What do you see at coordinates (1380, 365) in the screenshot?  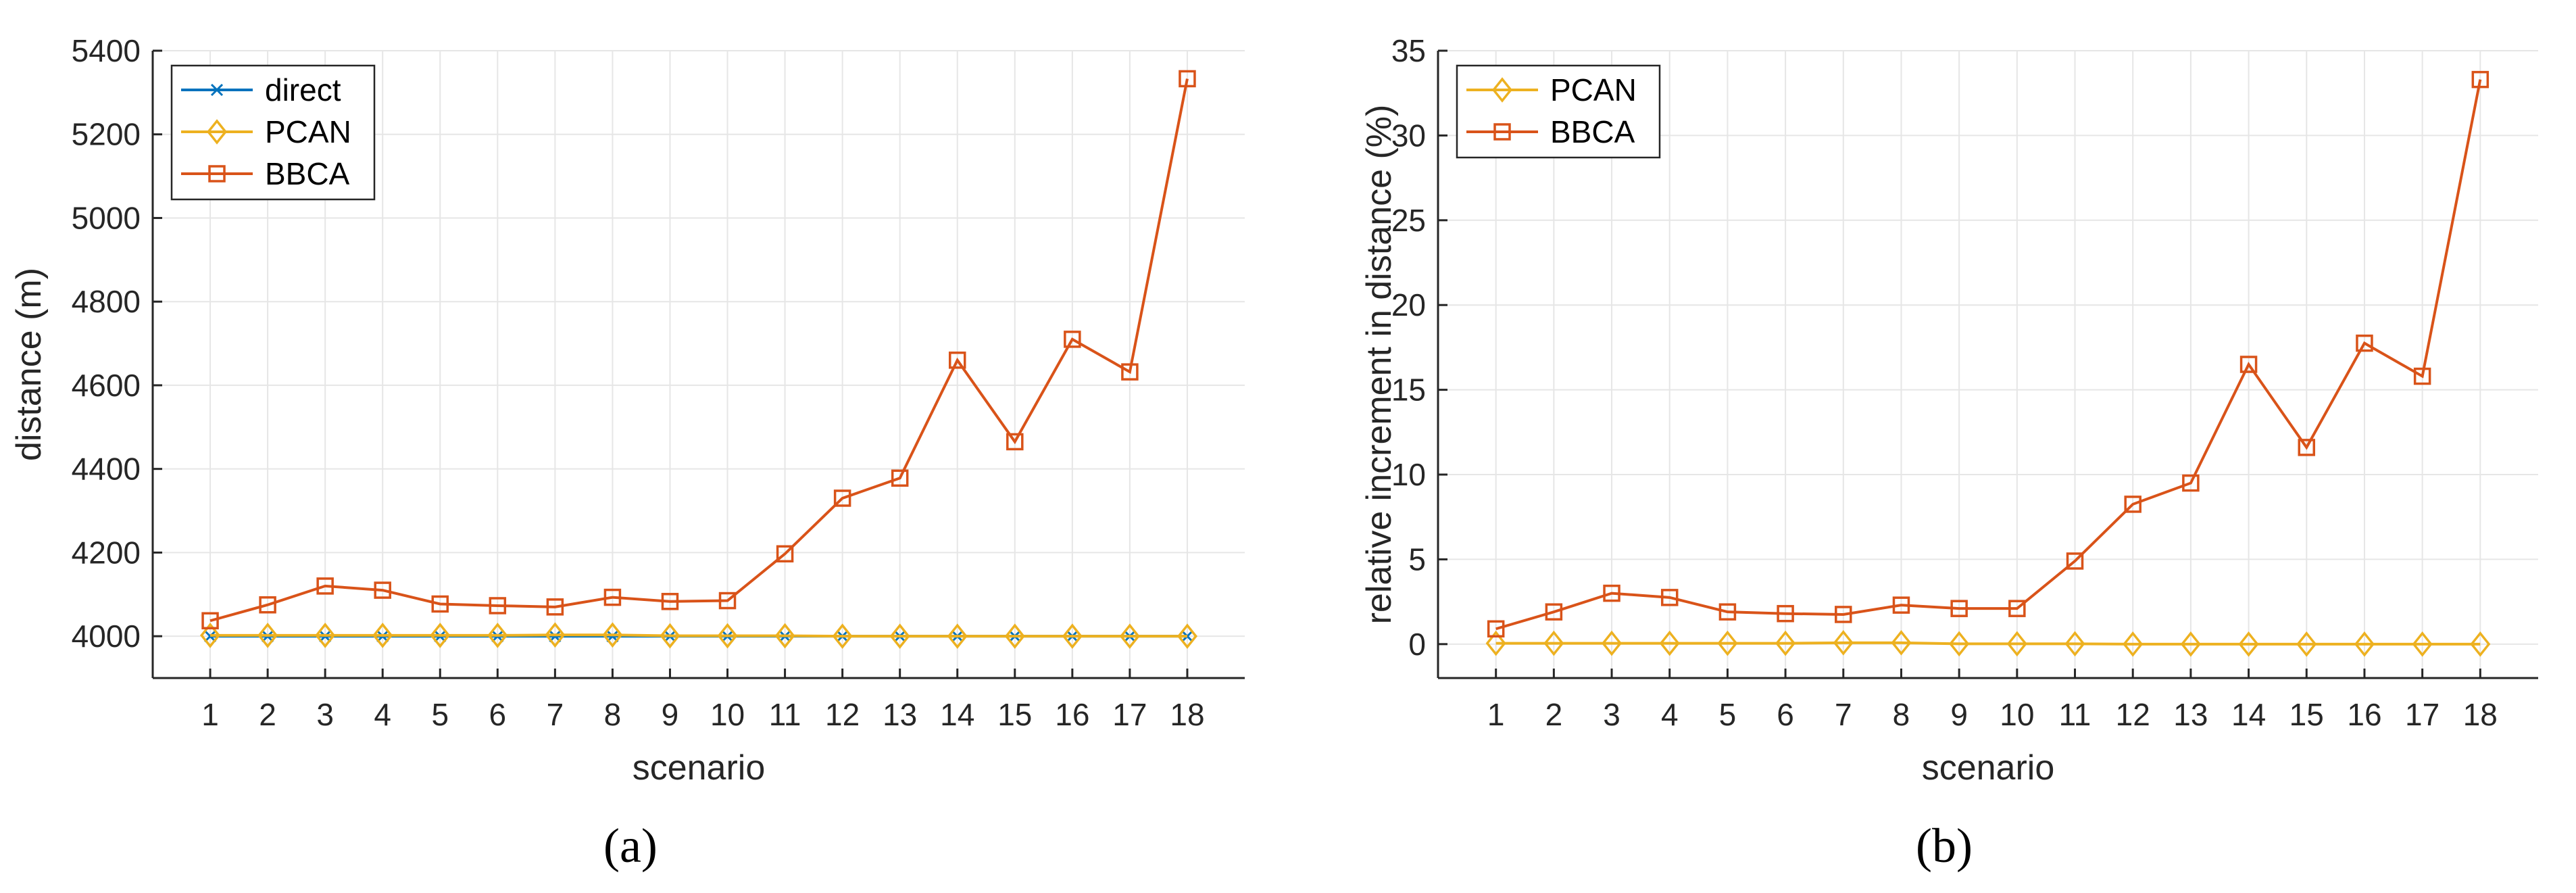 I see `y-axis-label: relative increment in distance (%)` at bounding box center [1380, 365].